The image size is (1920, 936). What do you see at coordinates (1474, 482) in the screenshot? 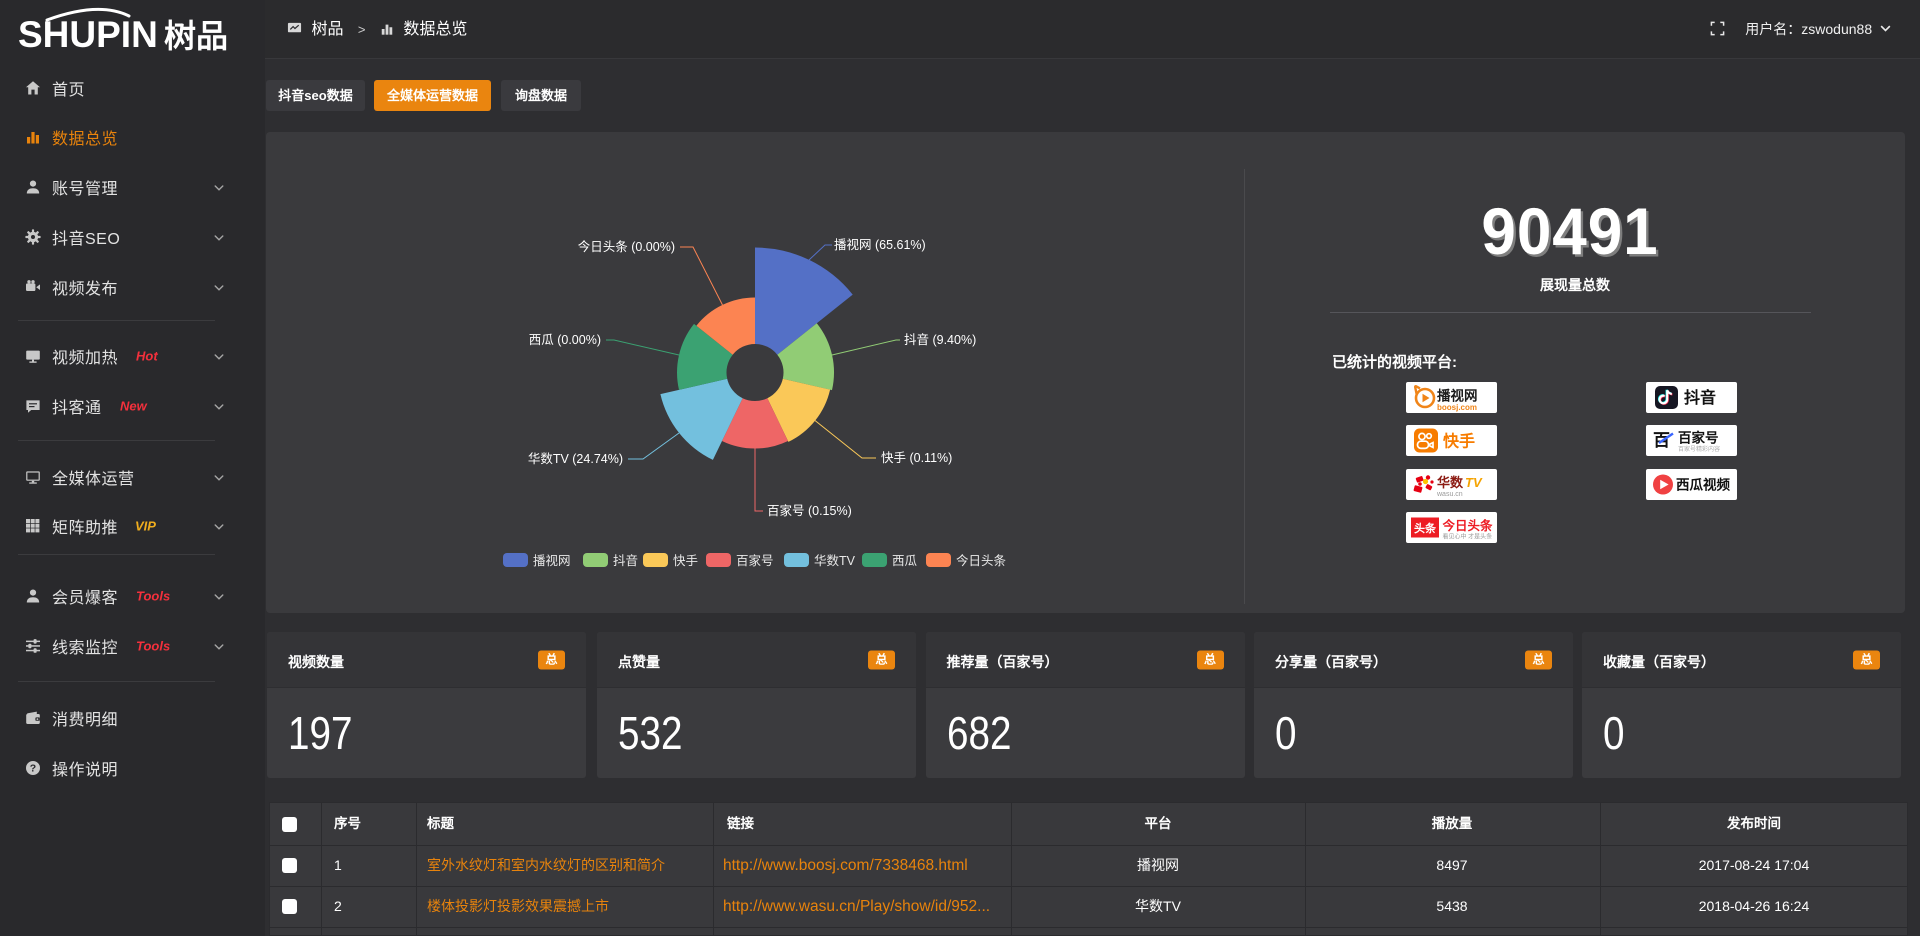
I see `svg-text: TV` at bounding box center [1474, 482].